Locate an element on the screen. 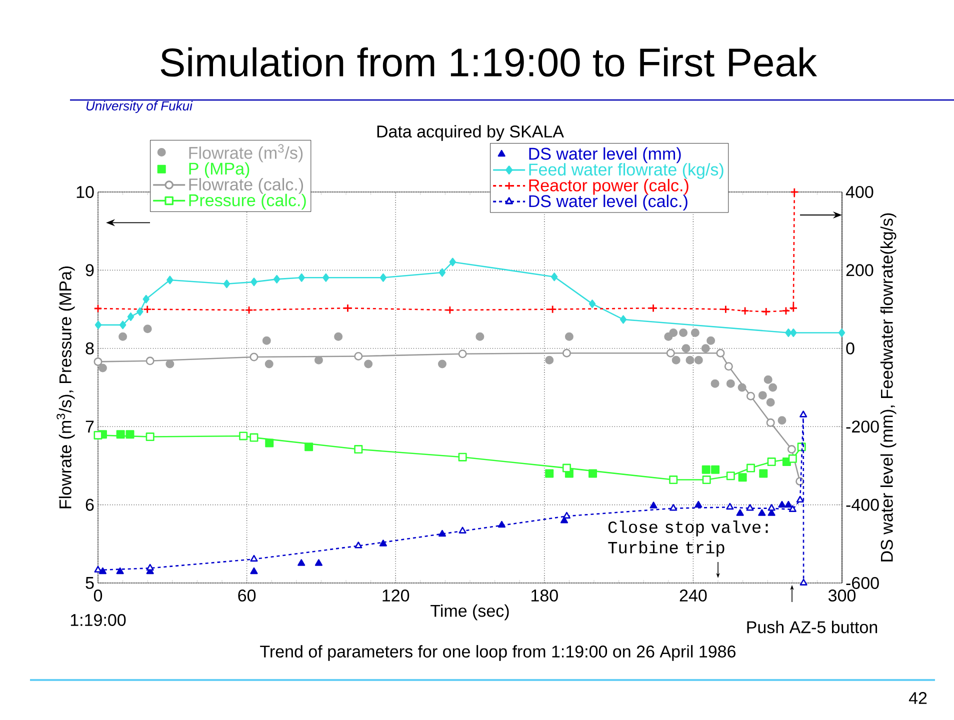 The height and width of the screenshot is (720, 954). legend-label: Flowrate (m$^{3}$/s) is located at coordinates (246, 153).